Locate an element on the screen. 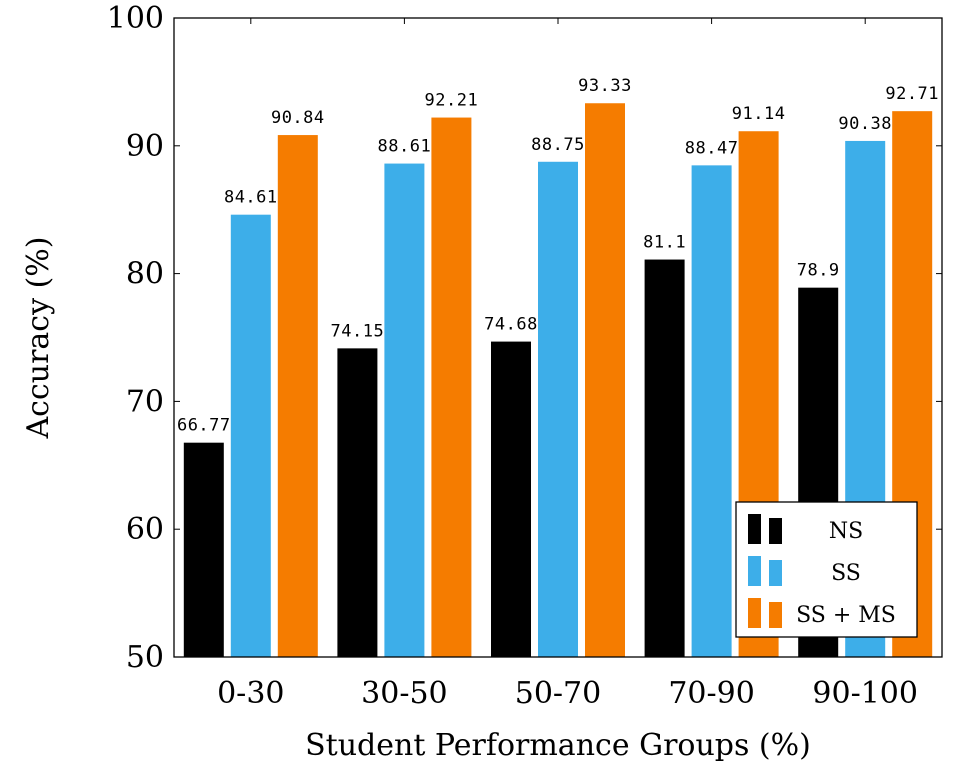 This screenshot has height=771, width=968. legend-label: NS is located at coordinates (846, 531).